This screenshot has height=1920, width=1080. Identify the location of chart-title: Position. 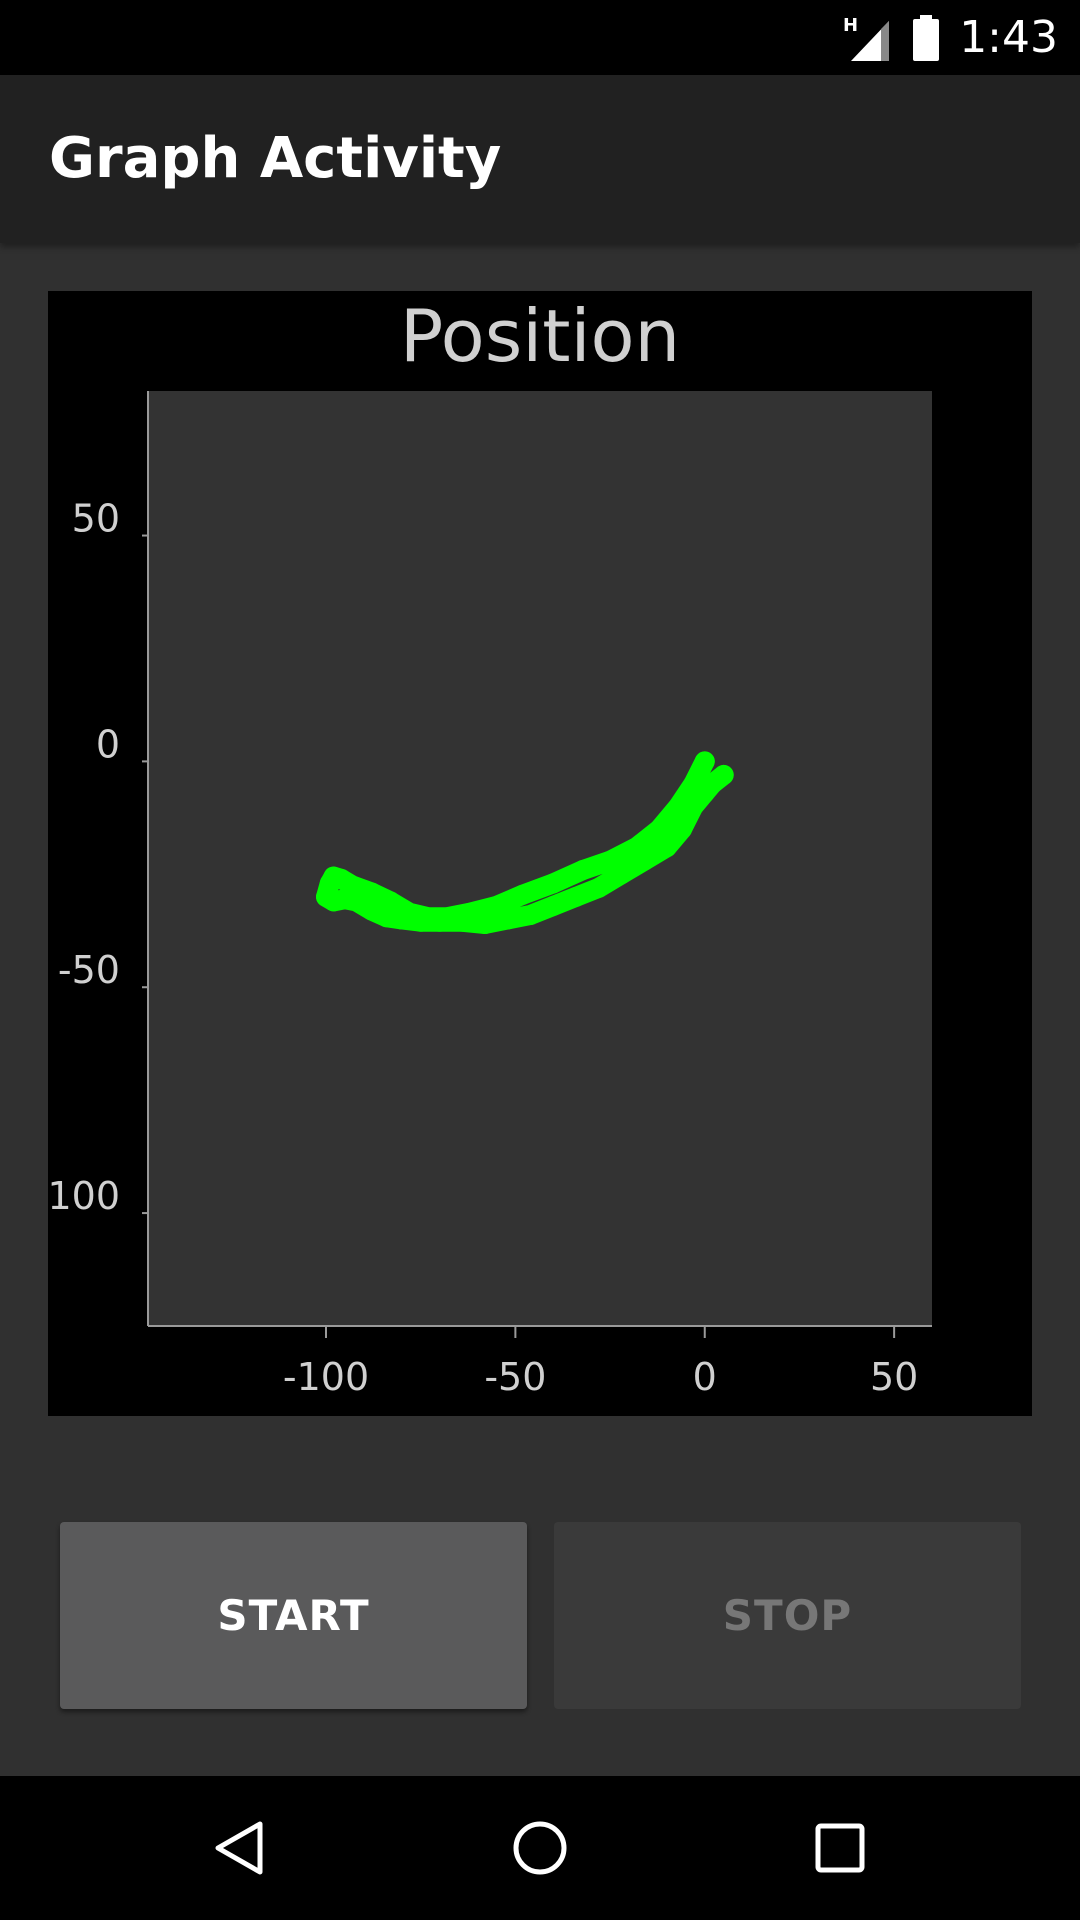
(540, 336).